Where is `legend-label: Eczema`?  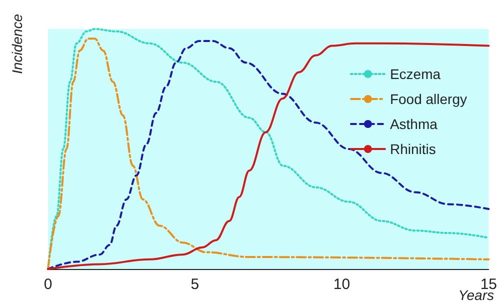 legend-label: Eczema is located at coordinates (415, 74).